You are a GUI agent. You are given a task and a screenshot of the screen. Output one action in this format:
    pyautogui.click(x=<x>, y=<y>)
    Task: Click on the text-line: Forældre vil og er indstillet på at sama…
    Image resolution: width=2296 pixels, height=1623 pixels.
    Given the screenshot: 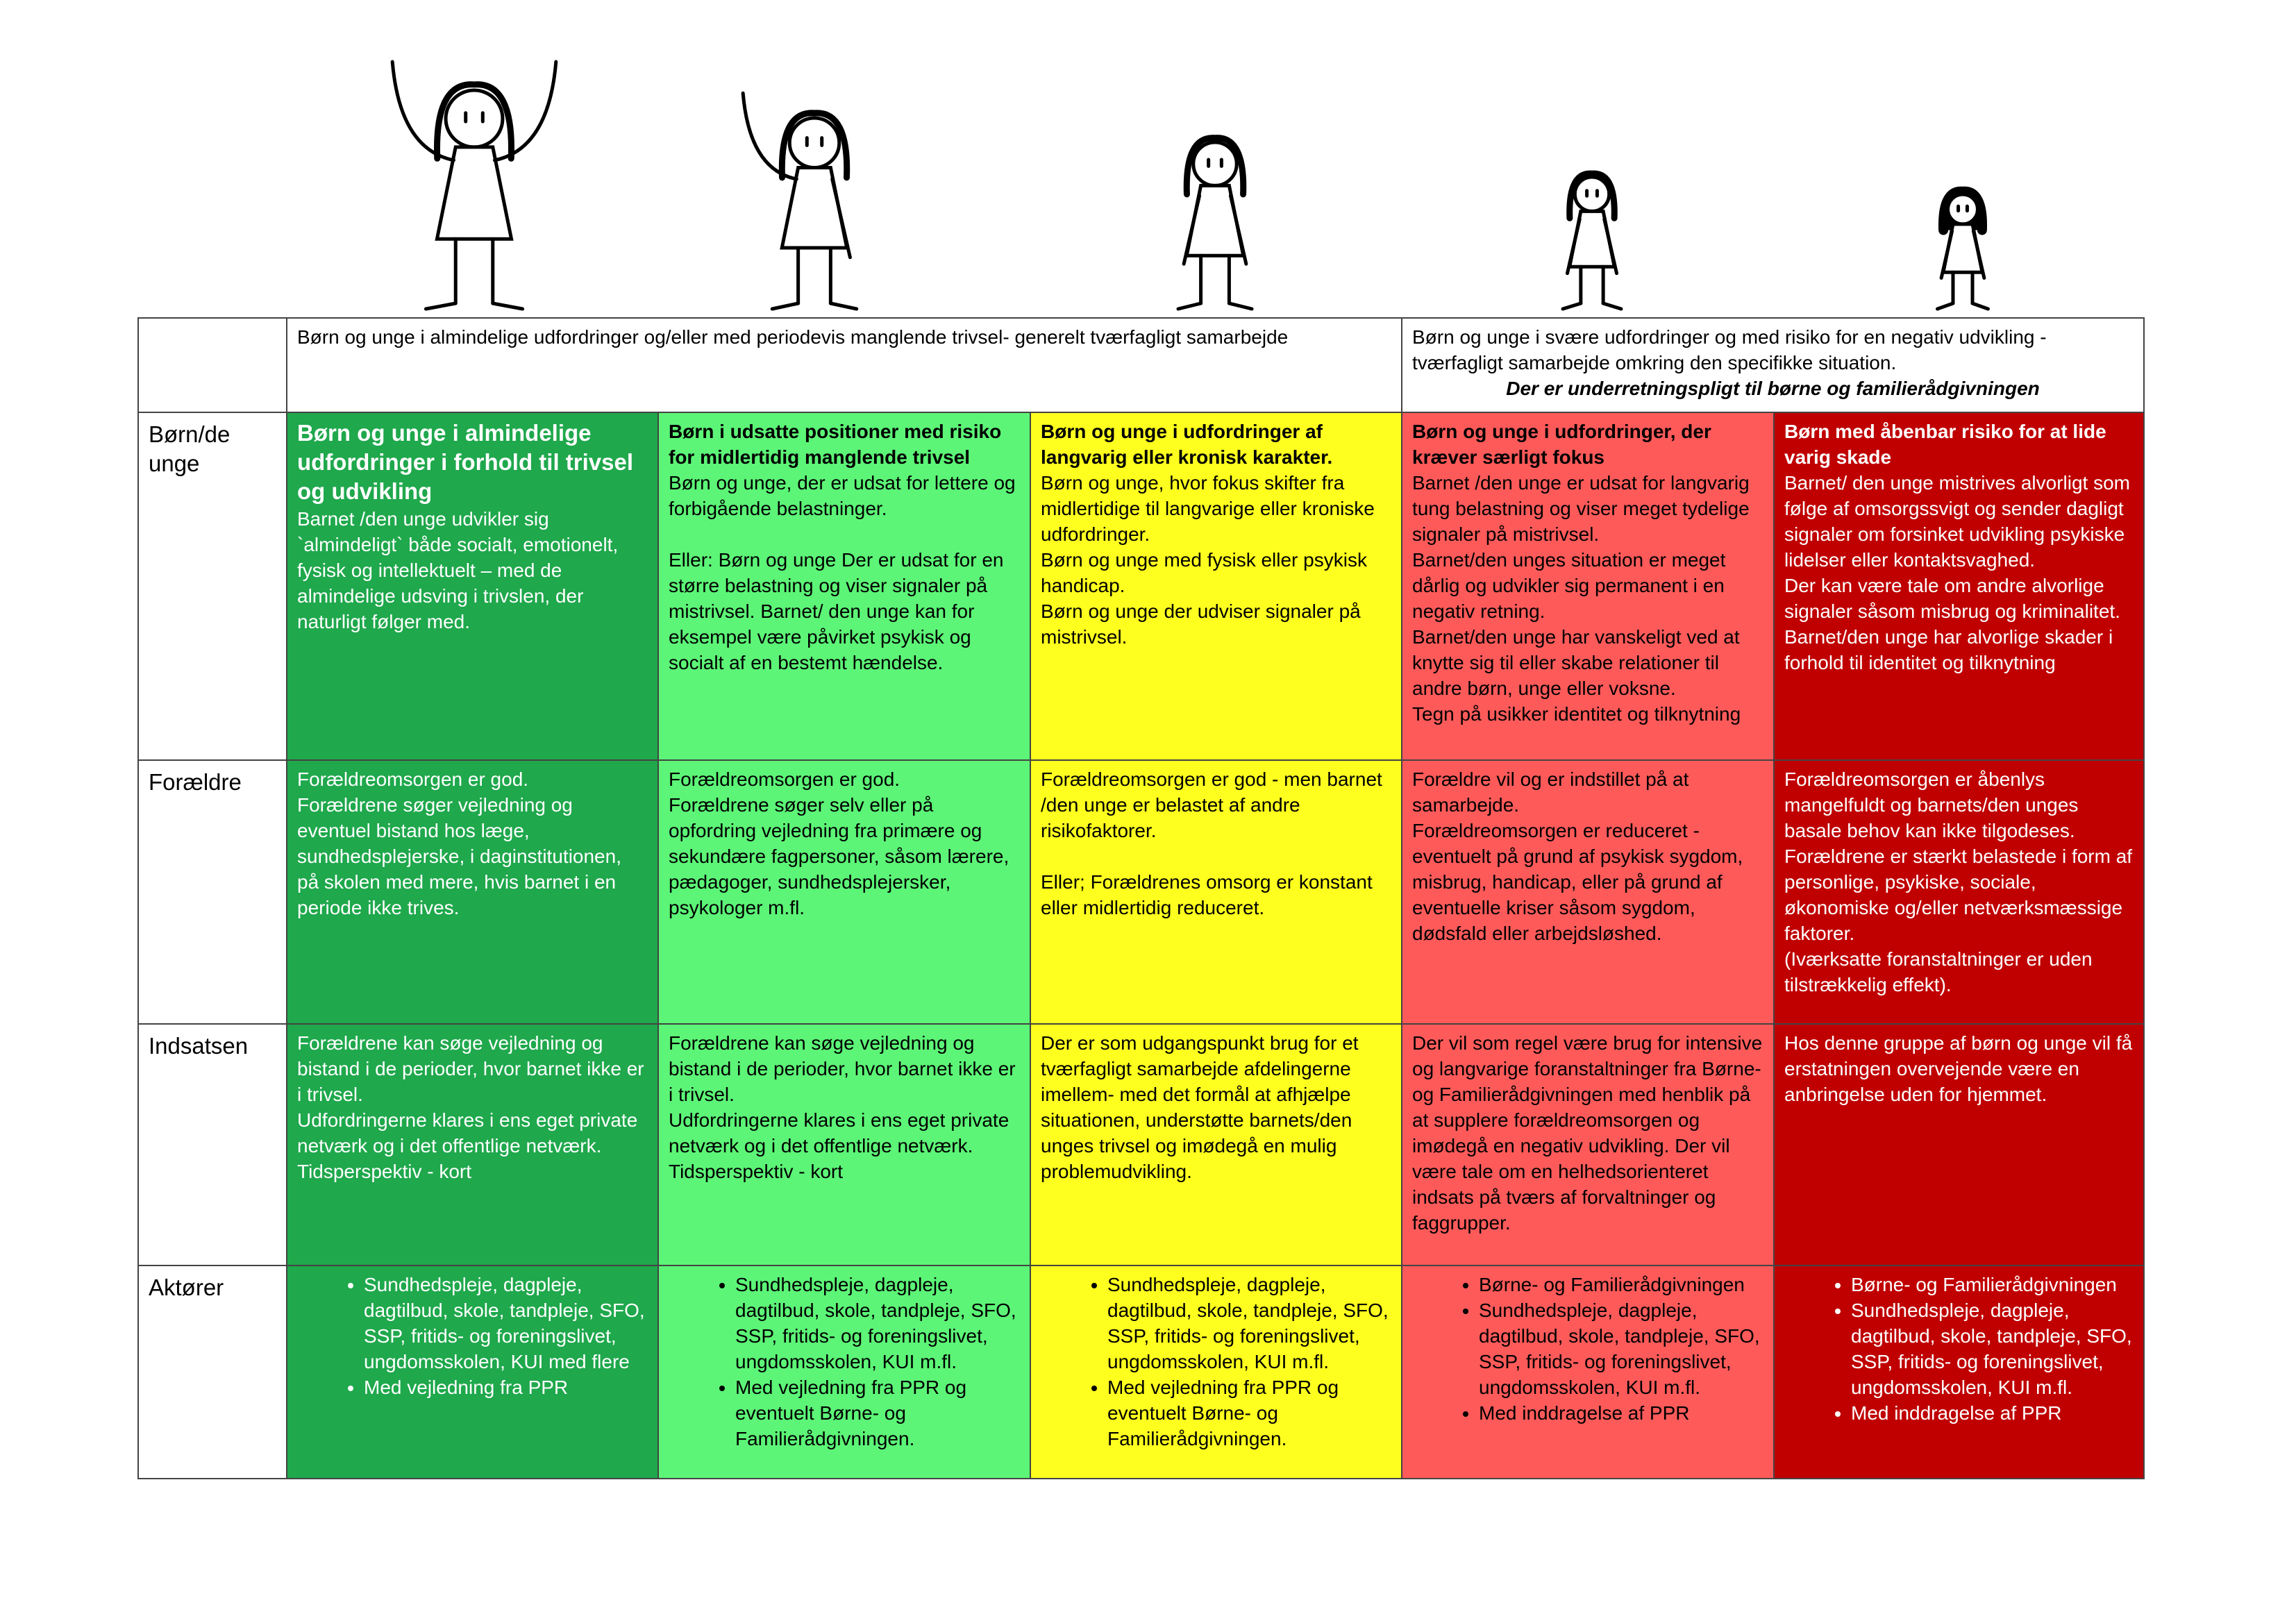 What is the action you would take?
    pyautogui.click(x=1550, y=792)
    